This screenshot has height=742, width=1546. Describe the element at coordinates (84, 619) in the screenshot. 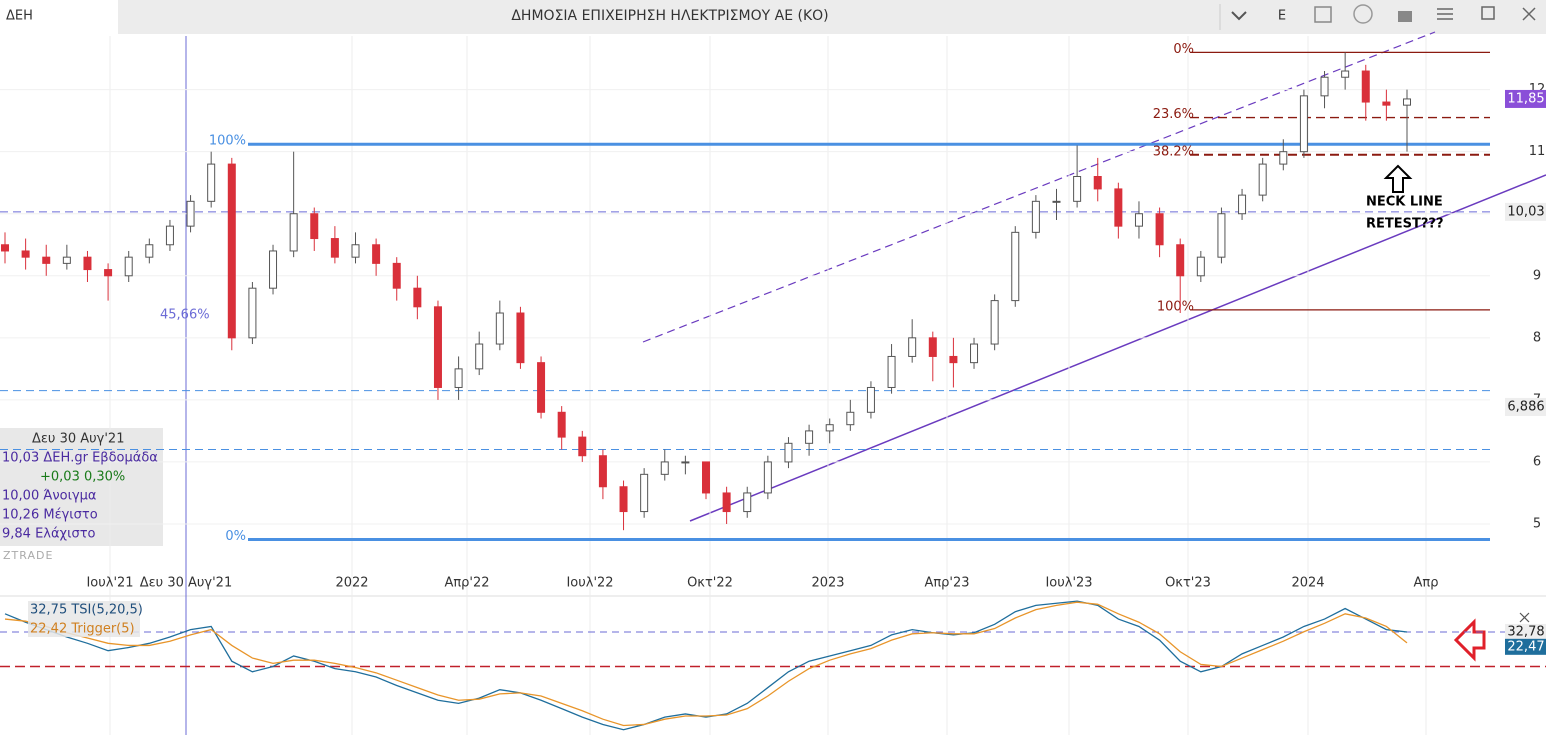

I see `indicator-legend-bg` at that location.